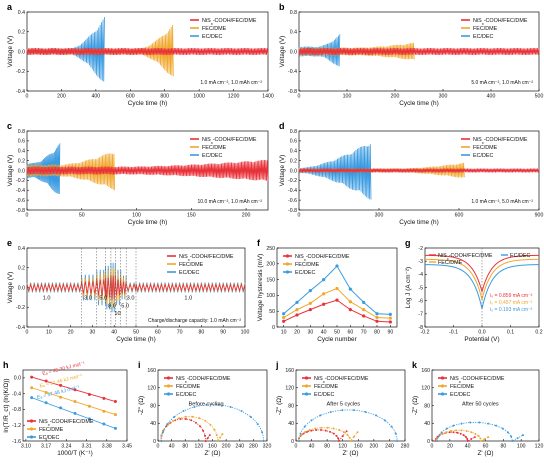 This screenshot has height=467, width=544. I want to click on x-tick-label: 30, so click(310, 333).